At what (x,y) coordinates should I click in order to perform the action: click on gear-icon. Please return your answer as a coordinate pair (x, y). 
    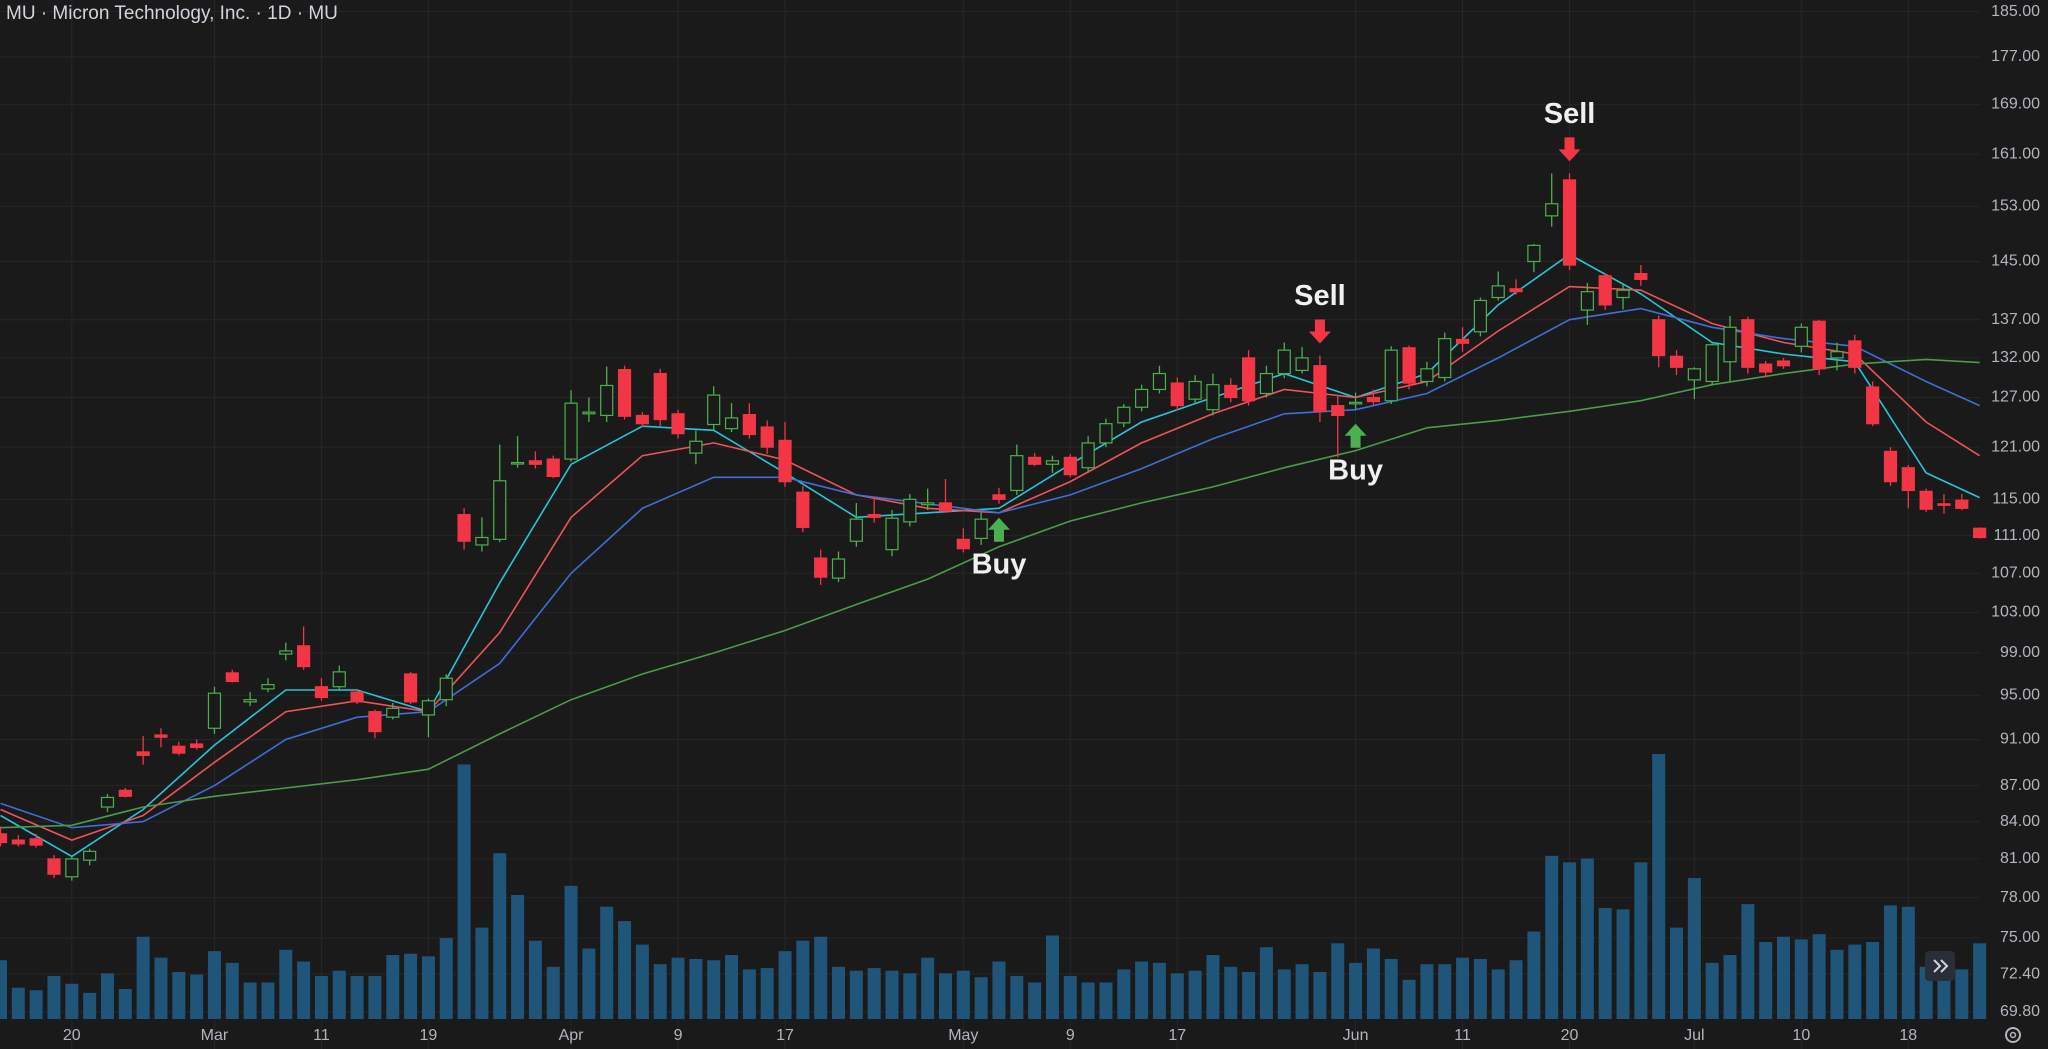
    Looking at the image, I should click on (2013, 1035).